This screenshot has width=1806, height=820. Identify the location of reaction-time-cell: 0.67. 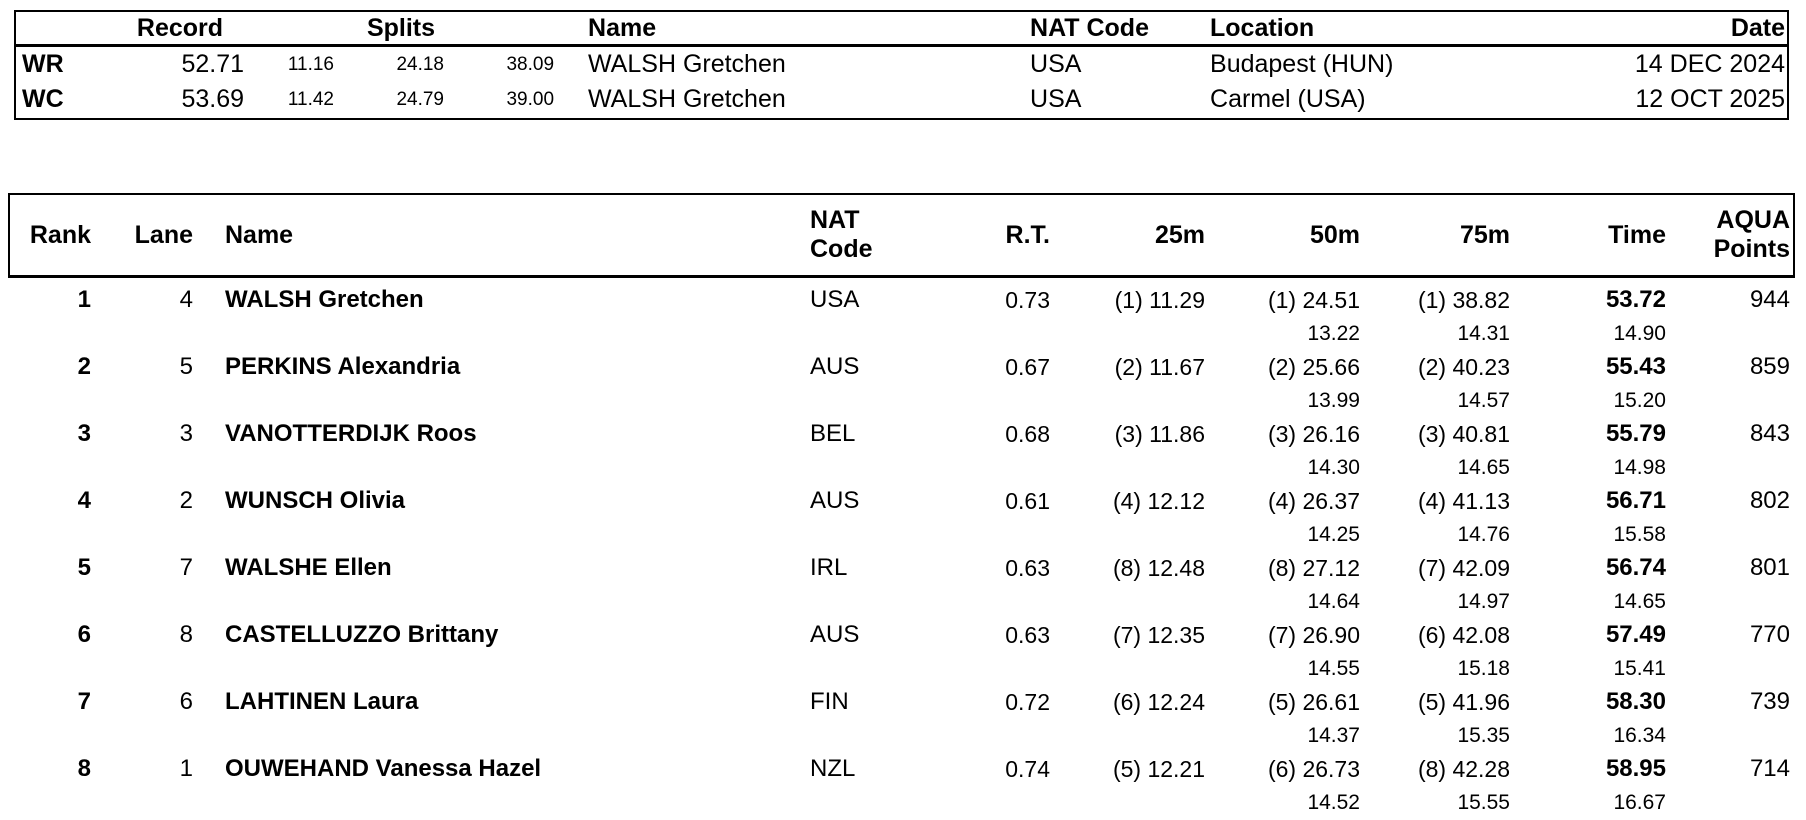
(1027, 366).